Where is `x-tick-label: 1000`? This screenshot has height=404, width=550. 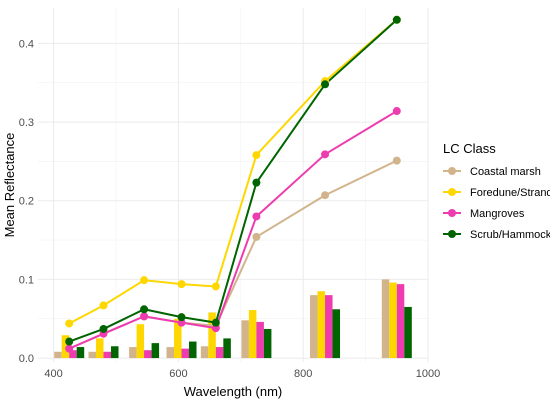
x-tick-label: 1000 is located at coordinates (428, 374).